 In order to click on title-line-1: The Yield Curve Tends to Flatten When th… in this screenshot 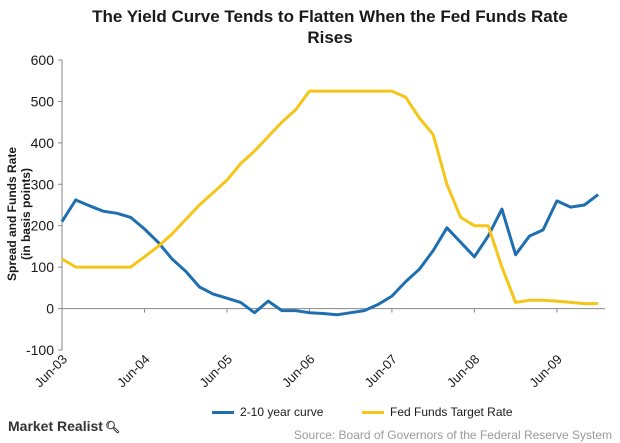, I will do `click(330, 16)`.